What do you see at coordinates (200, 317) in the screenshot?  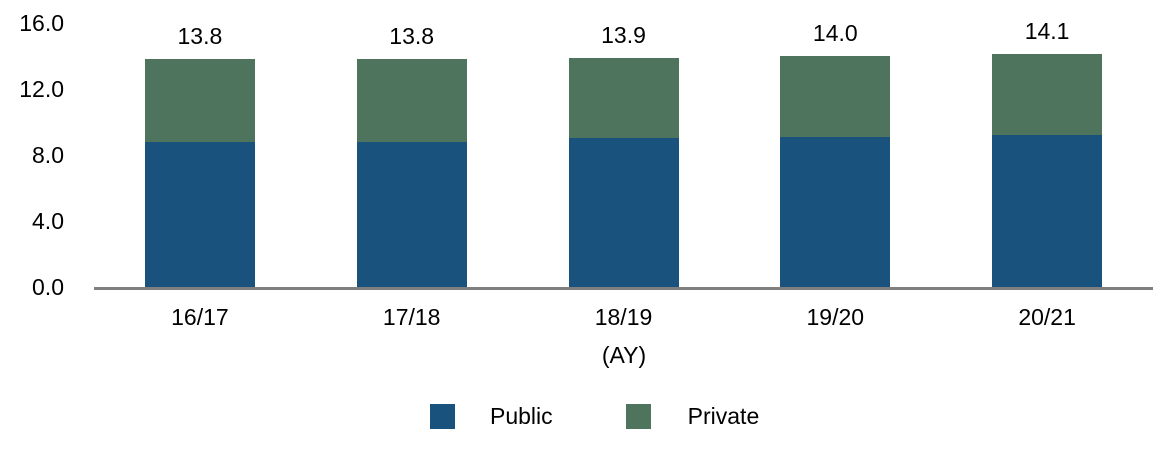 I see `x-axis-tick-label: 16/17` at bounding box center [200, 317].